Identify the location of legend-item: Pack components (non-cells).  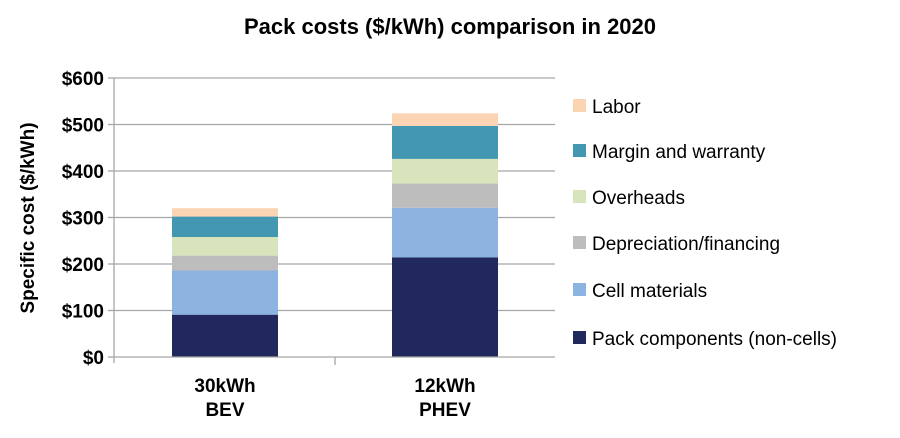
(705, 339).